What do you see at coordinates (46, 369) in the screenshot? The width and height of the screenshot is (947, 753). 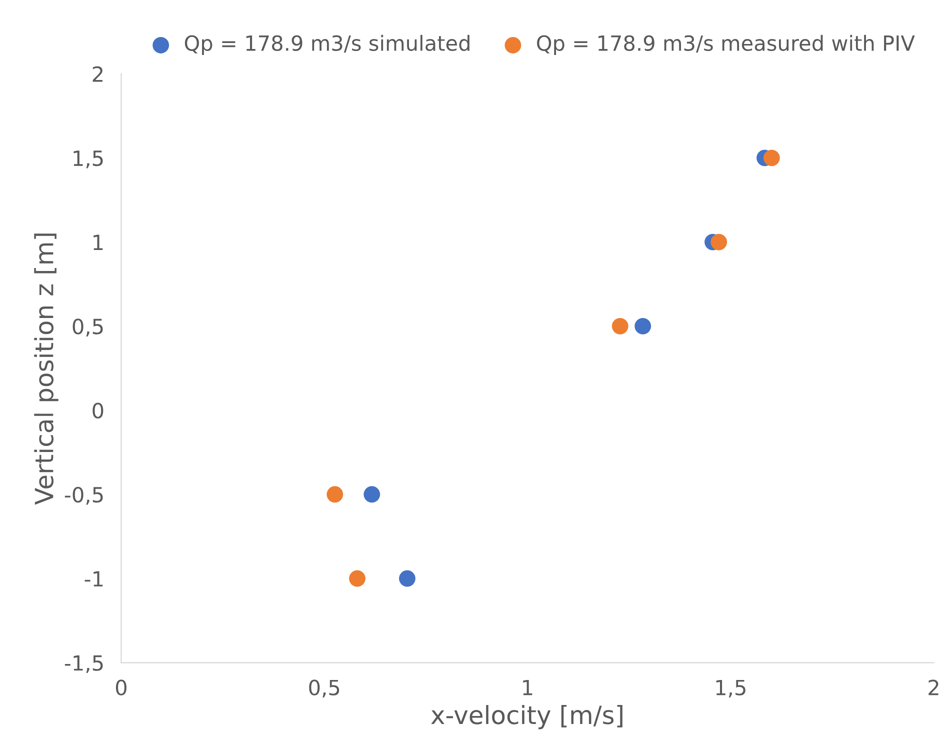 I see `y-axis-title: Vertical position z [m]` at bounding box center [46, 369].